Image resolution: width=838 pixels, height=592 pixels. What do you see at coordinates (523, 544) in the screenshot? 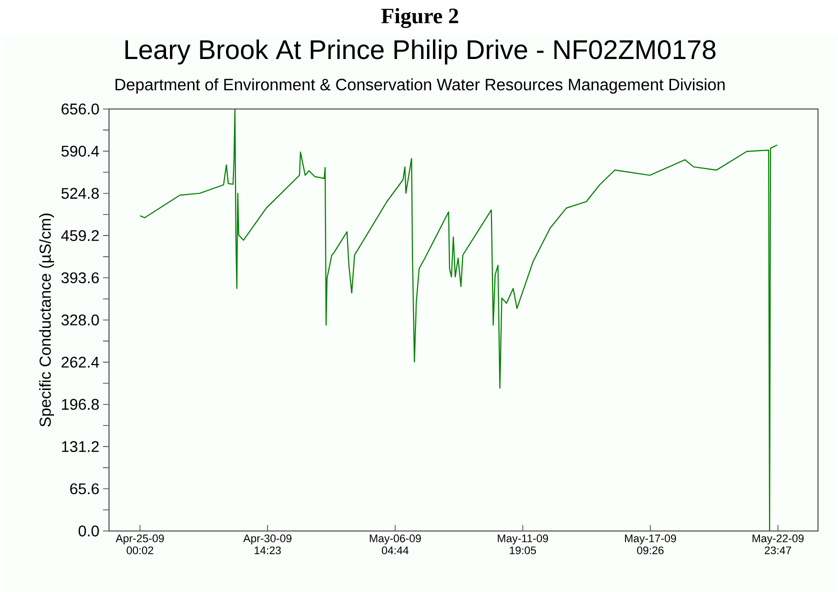
I see `x-tick-label: May-11-09 19:05` at bounding box center [523, 544].